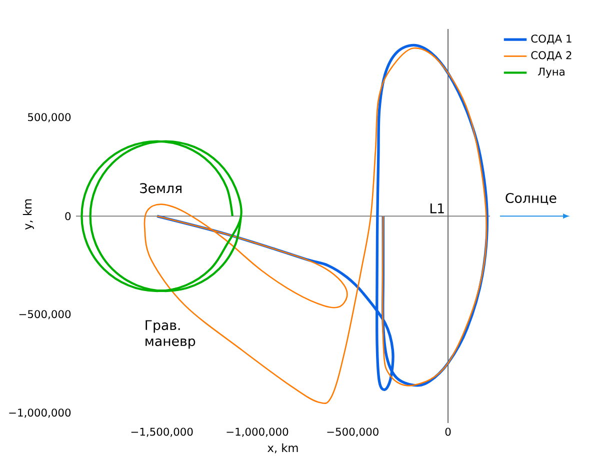  What do you see at coordinates (40, 413) in the screenshot?
I see `y-tick-label: −1,000,000` at bounding box center [40, 413].